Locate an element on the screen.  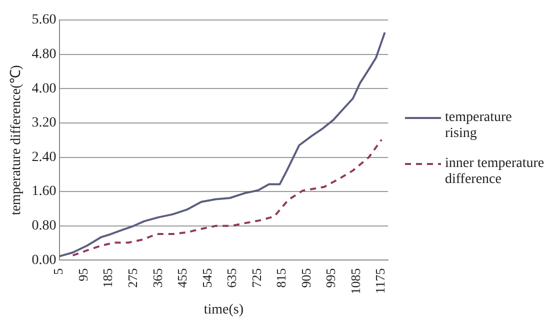
y-tick-label: 4.00 is located at coordinates (44, 88).